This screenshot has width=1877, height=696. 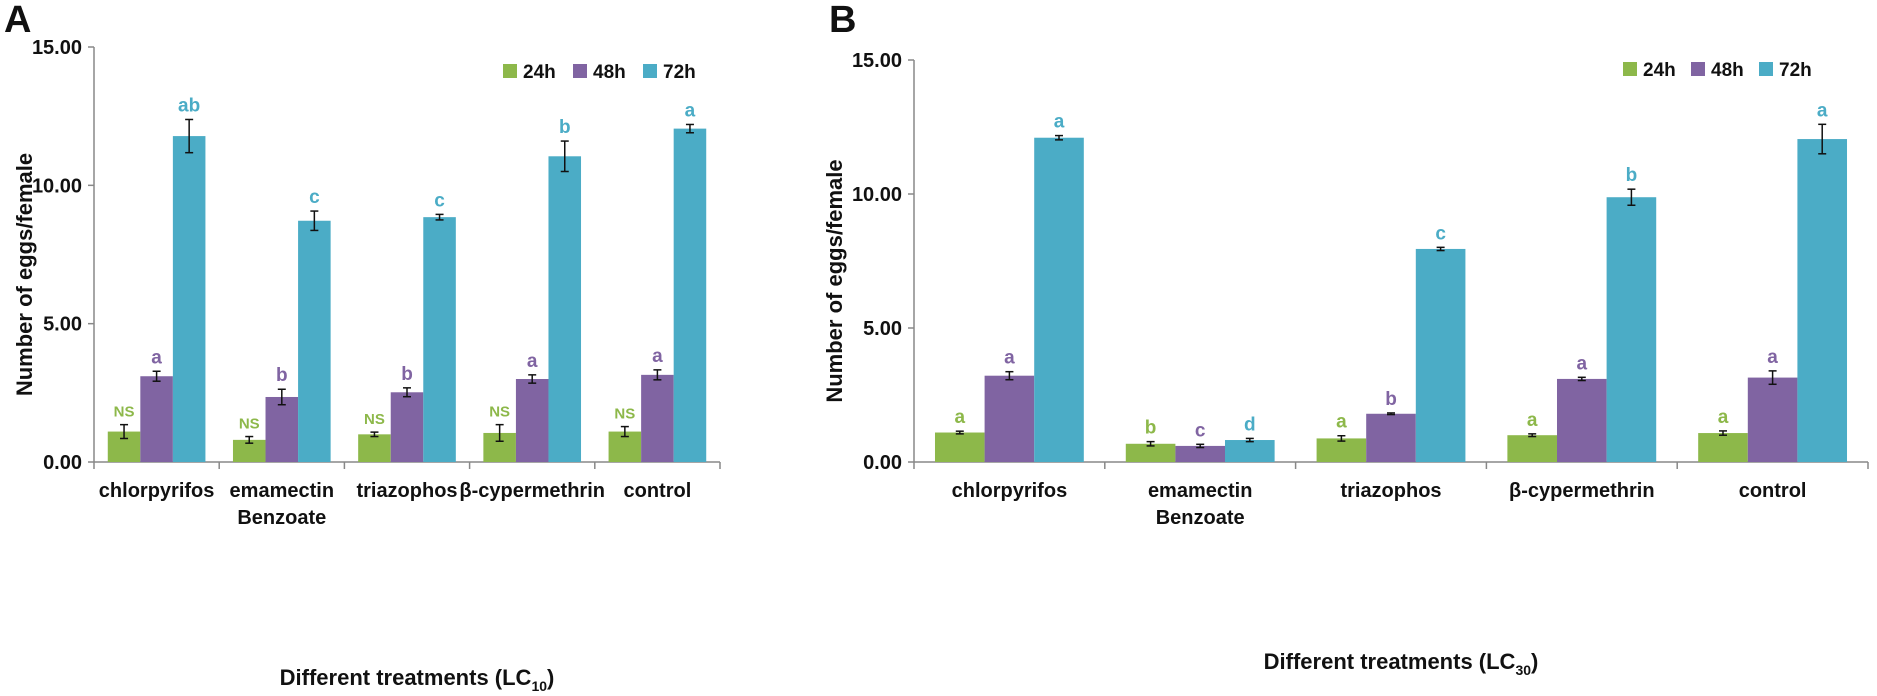 What do you see at coordinates (1401, 663) in the screenshot?
I see `x-axis-label: Different treatments (LC30)` at bounding box center [1401, 663].